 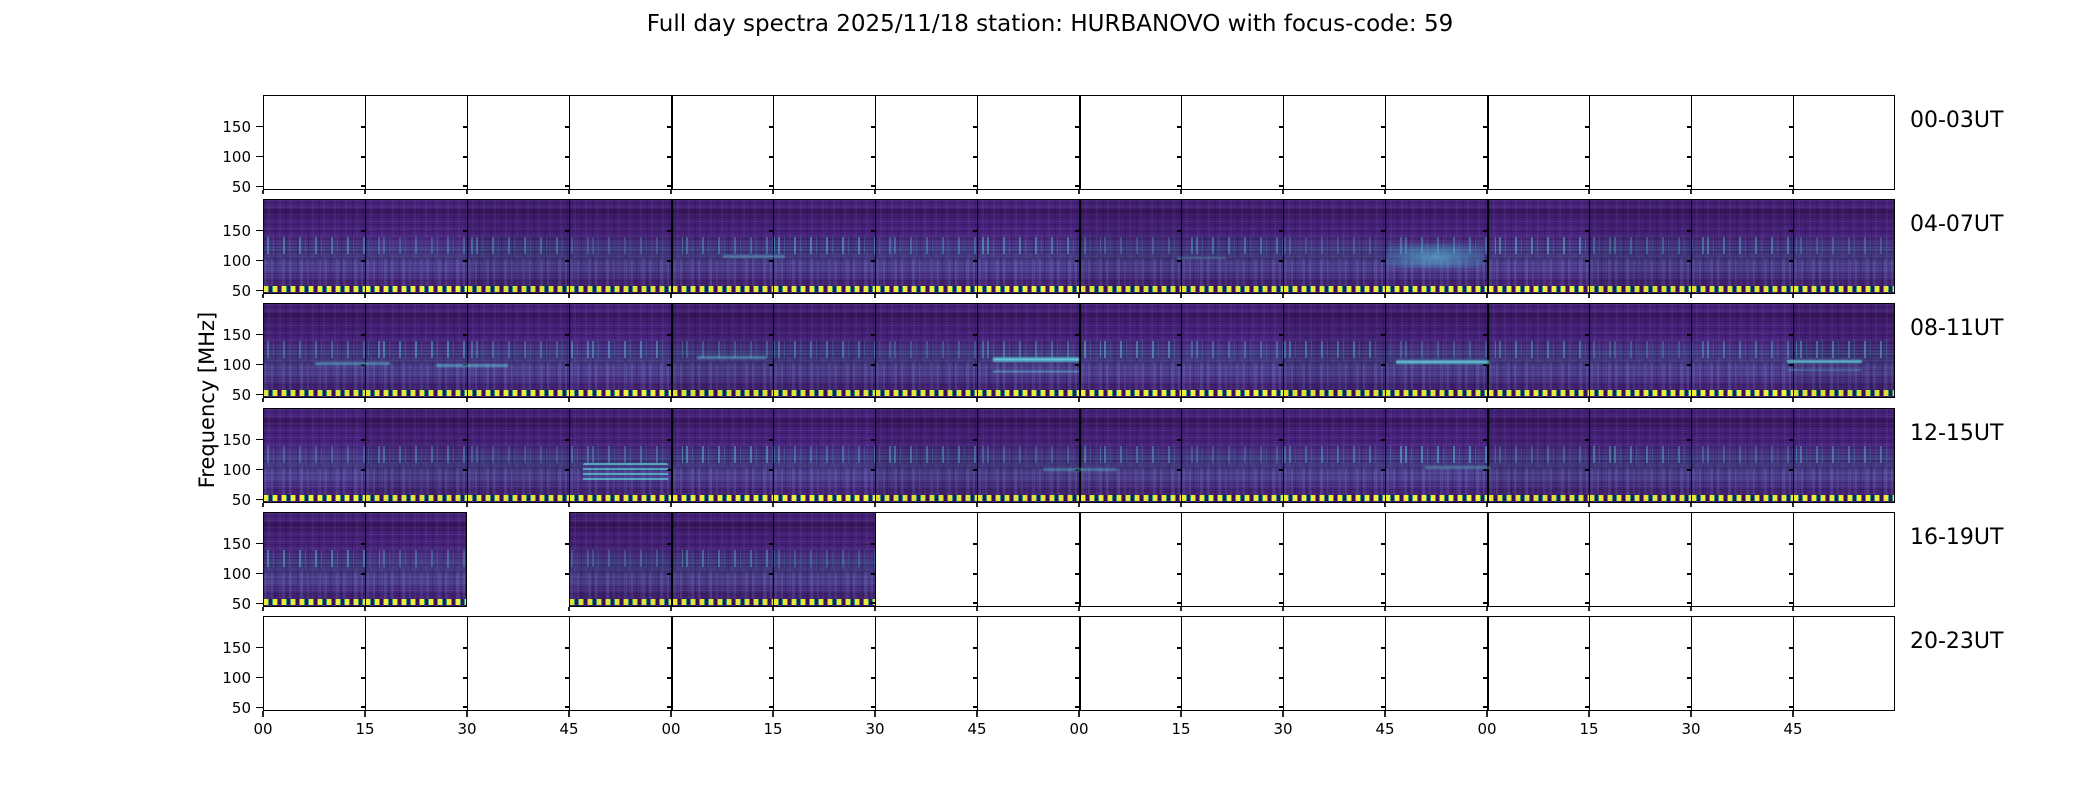 What do you see at coordinates (1957, 328) in the screenshot?
I see `row-time-label: 08-11UT` at bounding box center [1957, 328].